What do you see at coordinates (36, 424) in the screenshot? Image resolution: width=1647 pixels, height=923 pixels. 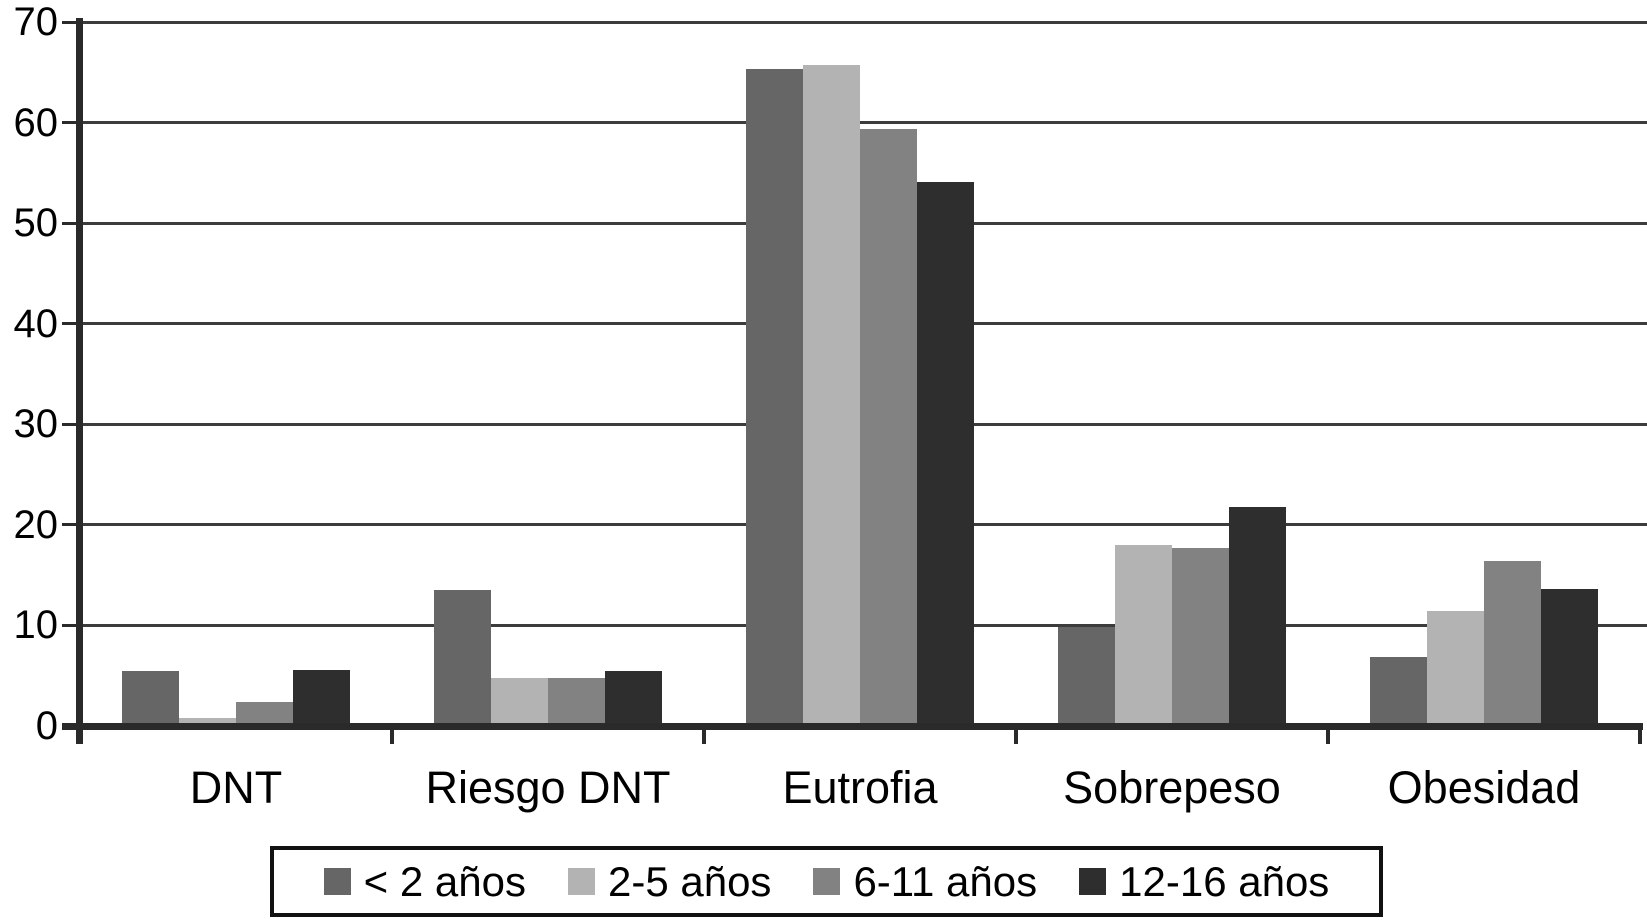 I see `y-tick-label: 30` at bounding box center [36, 424].